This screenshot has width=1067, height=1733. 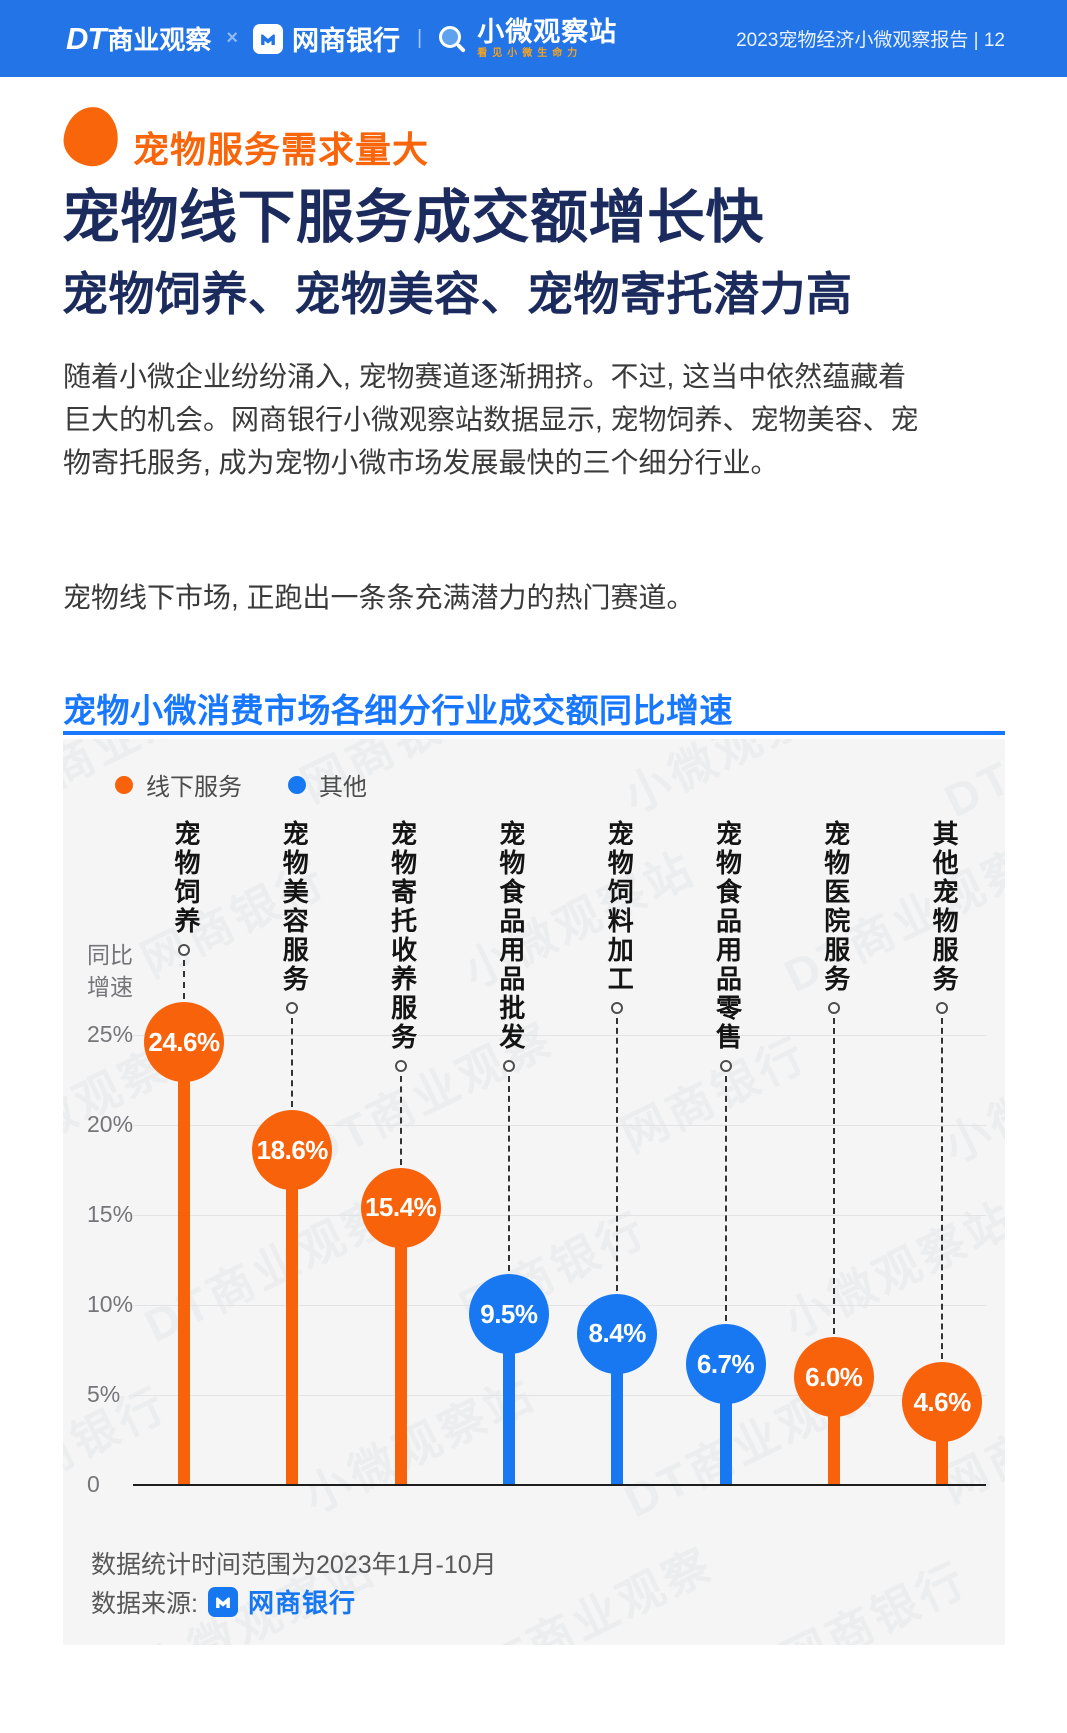 I want to click on lollipop-value-bubble: 24.6%, so click(x=184, y=1042).